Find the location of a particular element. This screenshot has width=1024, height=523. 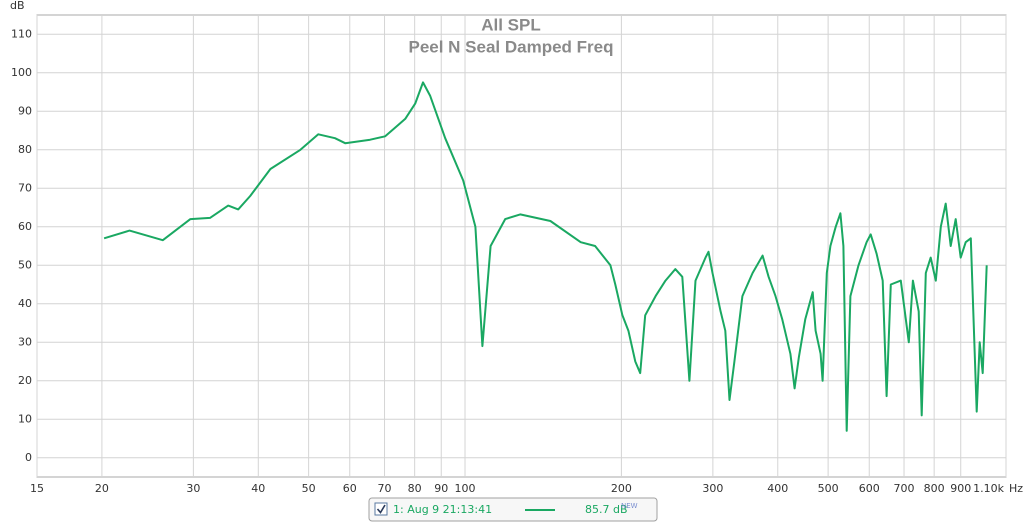

y-tick-label: 100 is located at coordinates (21, 72).